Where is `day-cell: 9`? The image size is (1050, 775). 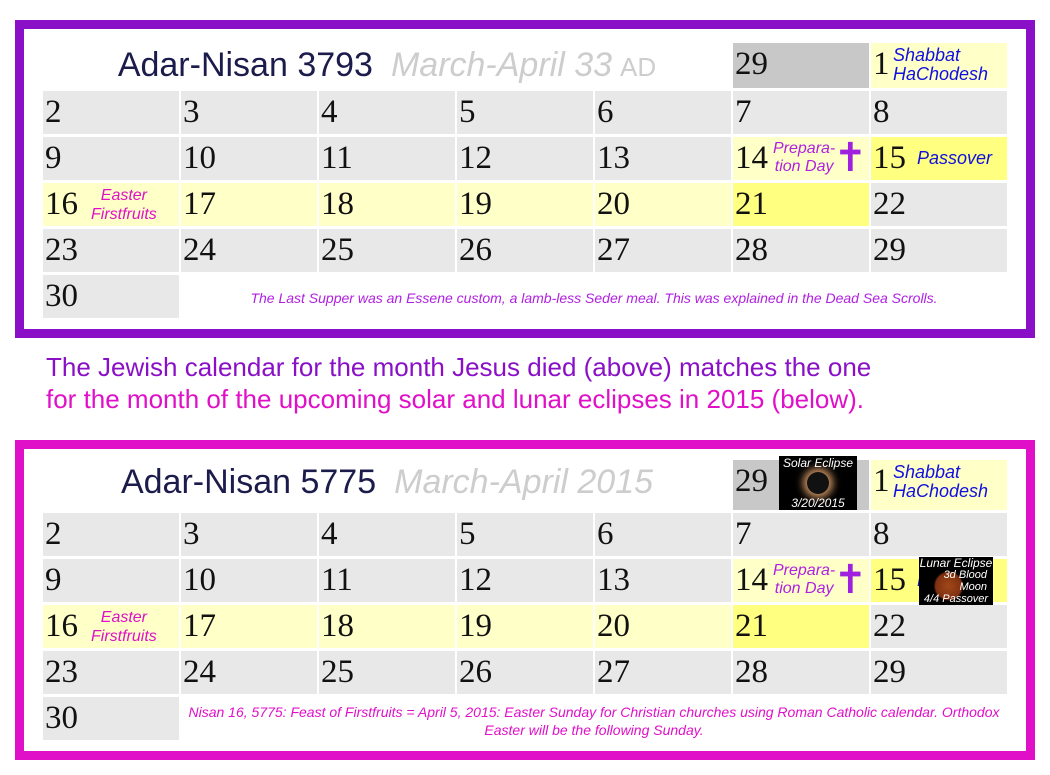 day-cell: 9 is located at coordinates (111, 158).